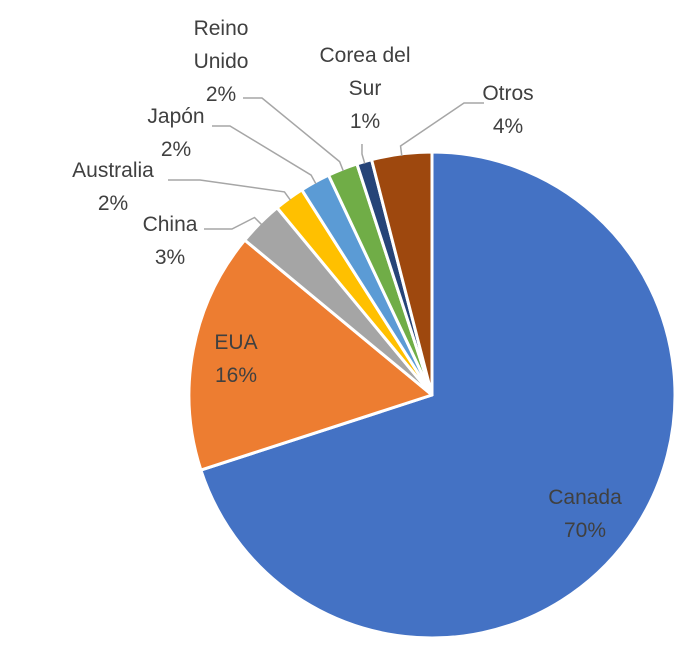 This screenshot has height=651, width=698. Describe the element at coordinates (364, 55) in the screenshot. I see `slice-category-label-corea-del-sur: Corea del` at that location.